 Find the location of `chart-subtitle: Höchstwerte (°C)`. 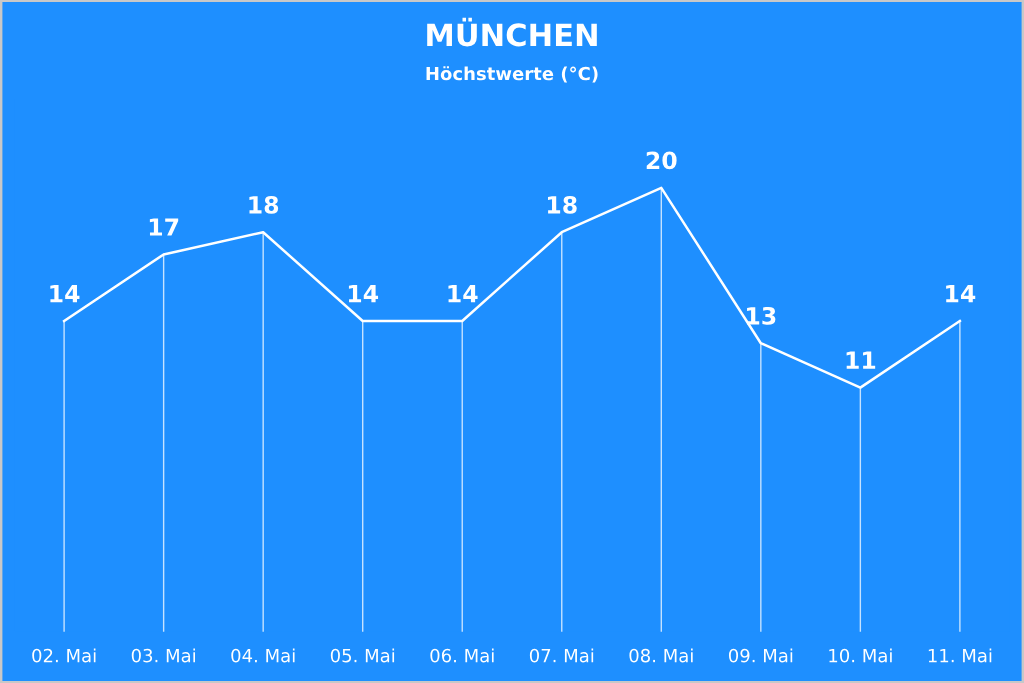

chart-subtitle: Höchstwerte (°C) is located at coordinates (512, 74).